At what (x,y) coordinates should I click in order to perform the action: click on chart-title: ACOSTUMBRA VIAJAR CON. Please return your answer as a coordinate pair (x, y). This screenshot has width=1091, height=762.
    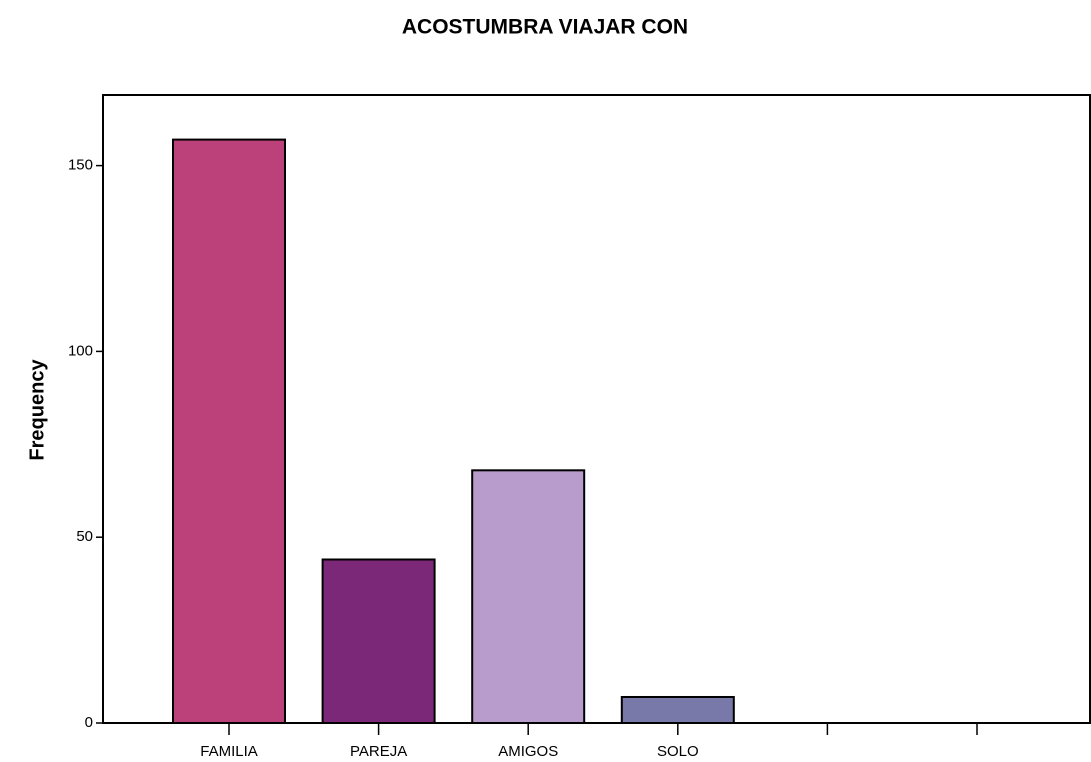
    Looking at the image, I should click on (545, 27).